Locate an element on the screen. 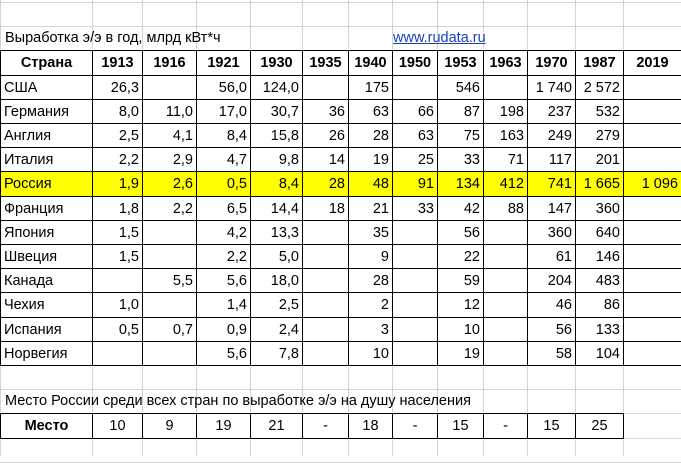  header-cell: 1921 is located at coordinates (223, 63).